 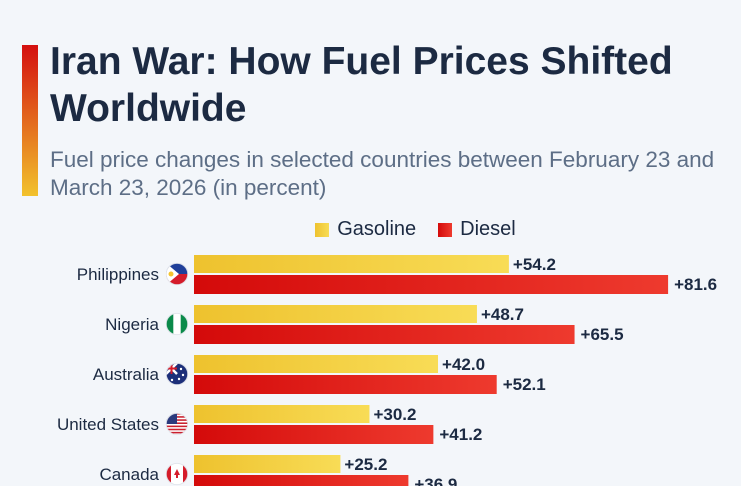 What do you see at coordinates (445, 229) in the screenshot?
I see `legend-swatch-diesel` at bounding box center [445, 229].